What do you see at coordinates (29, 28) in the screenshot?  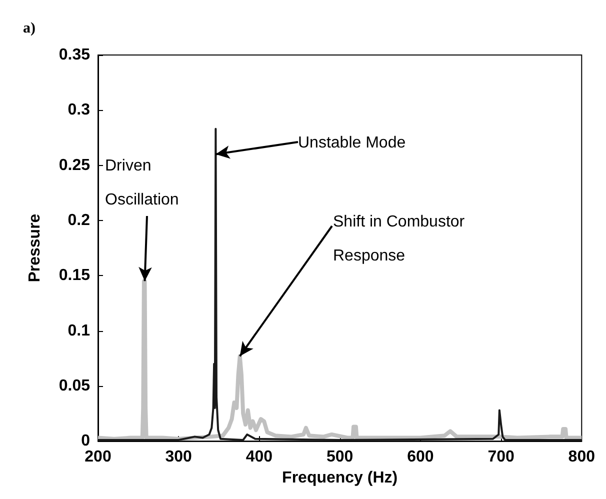 I see `chart-title: a)` at bounding box center [29, 28].